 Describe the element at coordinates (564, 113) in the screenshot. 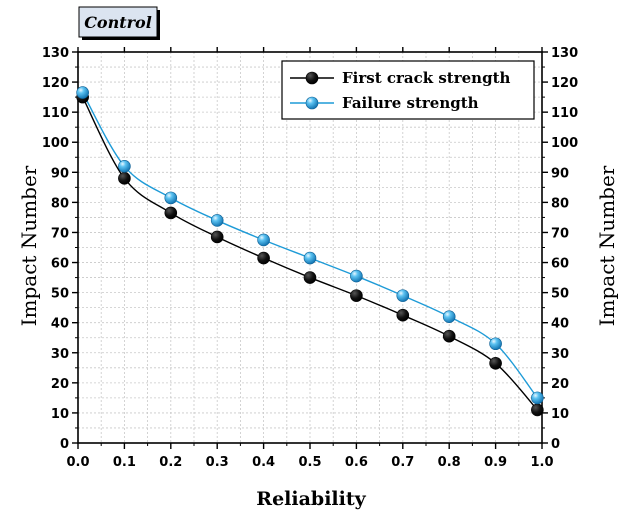

I see `y-tick-label-right: 110` at that location.